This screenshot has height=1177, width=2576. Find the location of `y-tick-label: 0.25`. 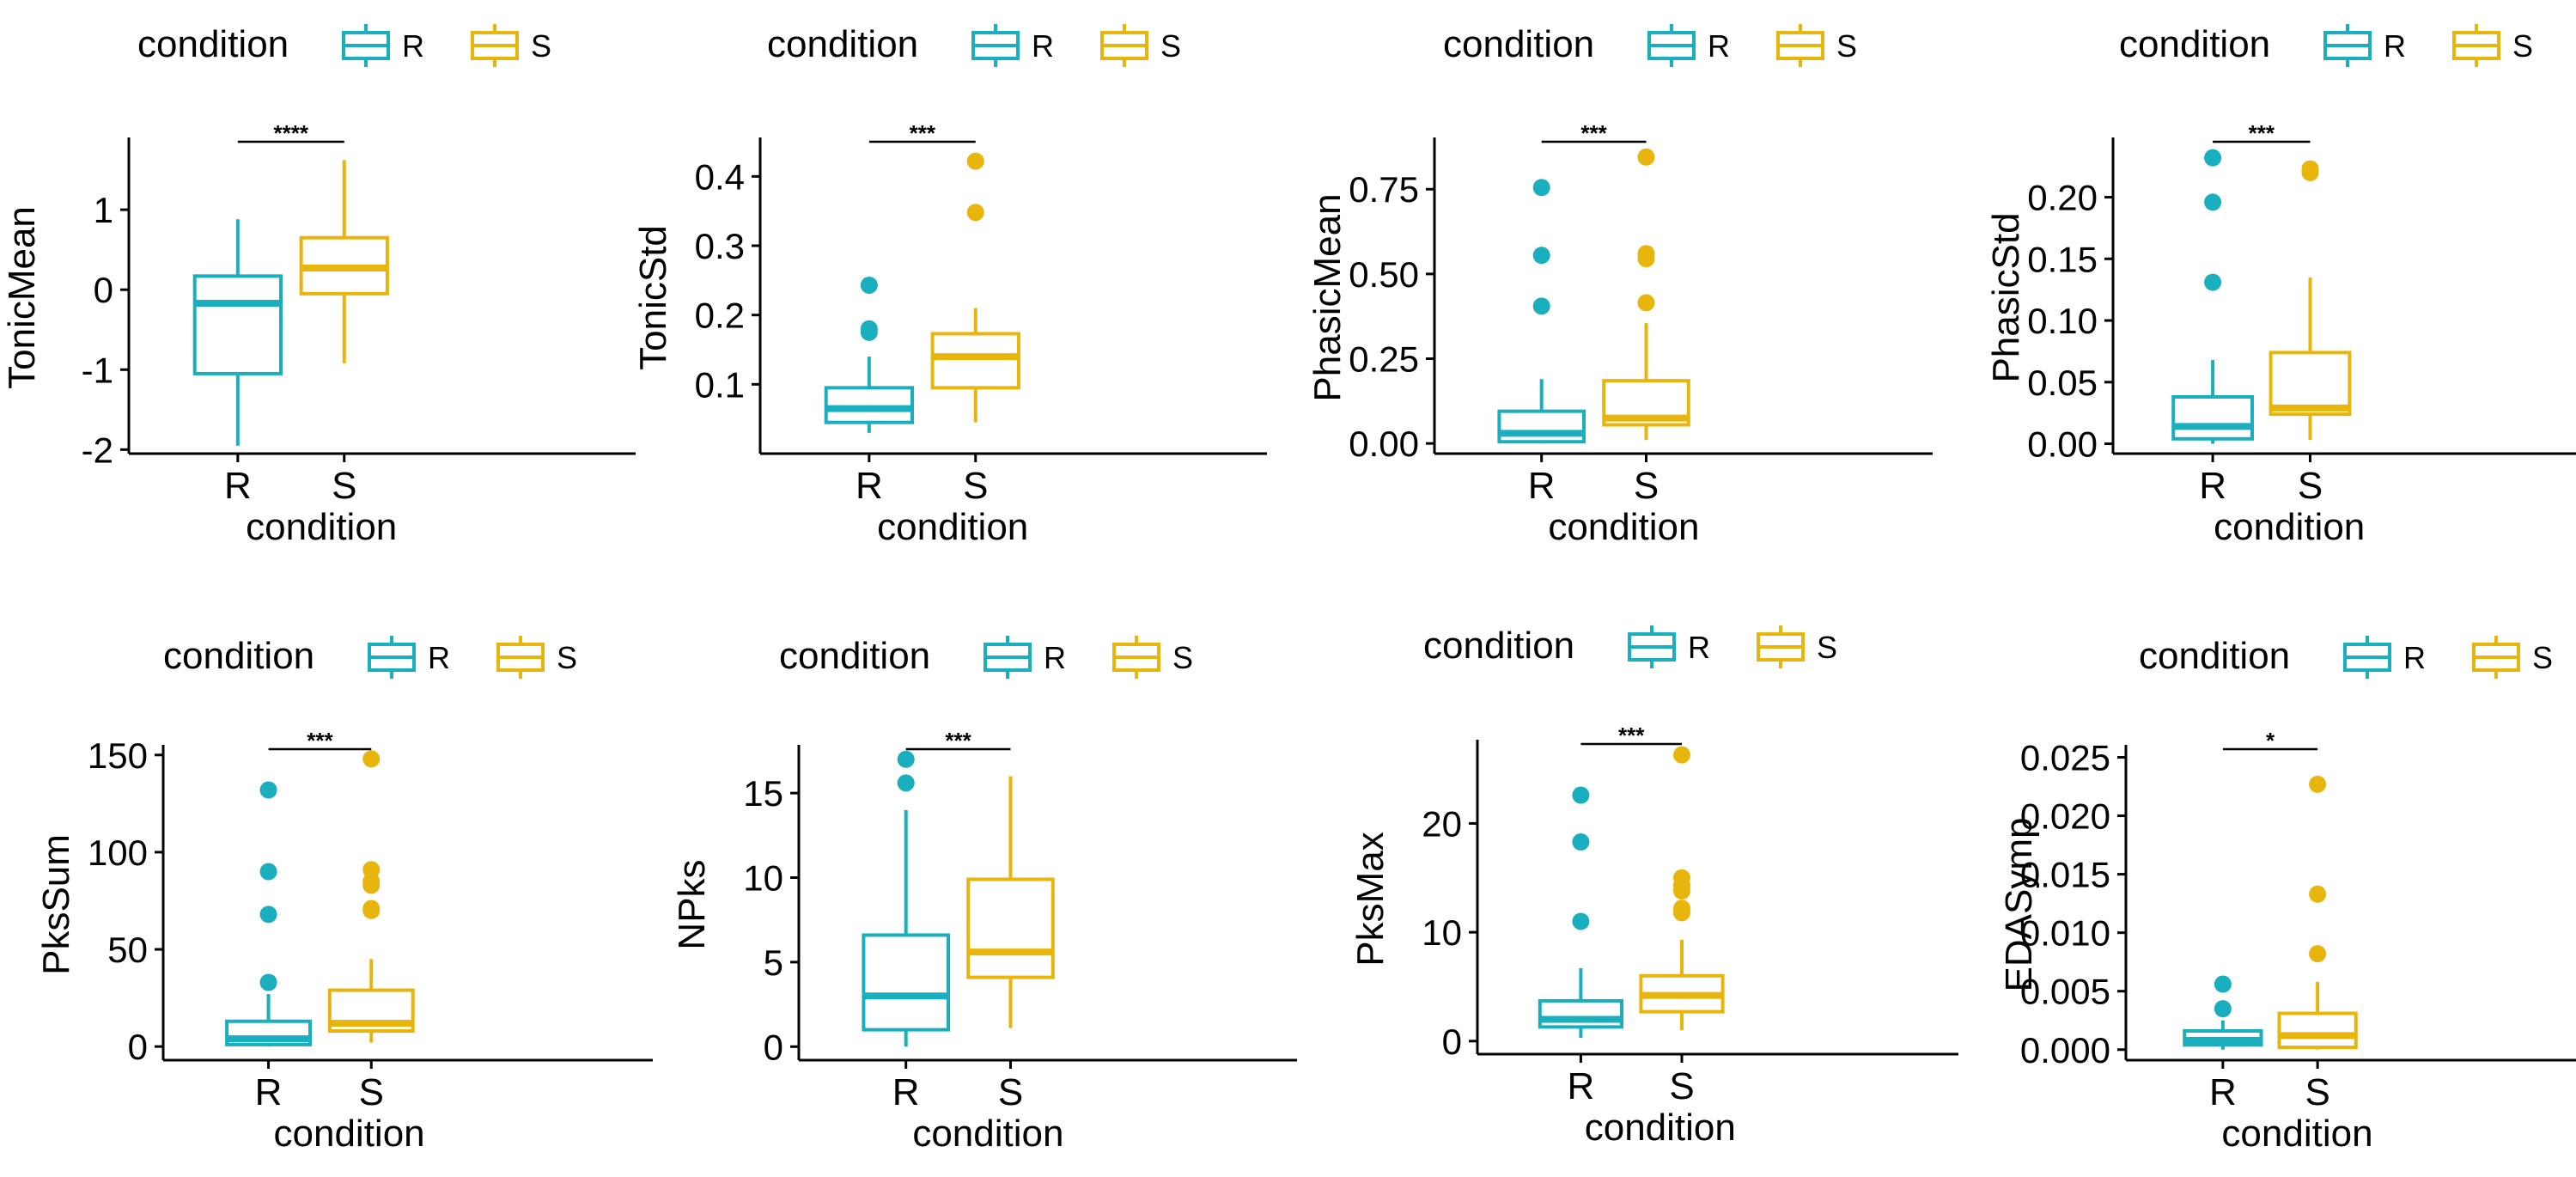

y-tick-label: 0.25 is located at coordinates (1384, 360).